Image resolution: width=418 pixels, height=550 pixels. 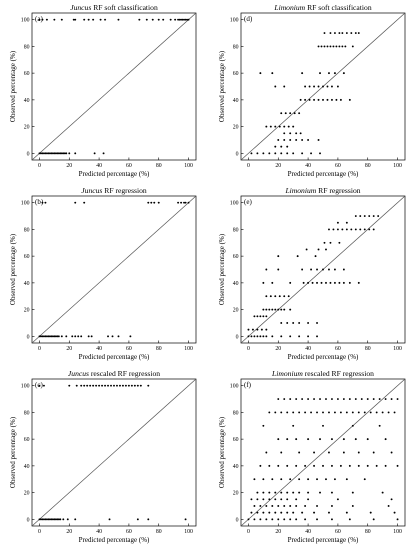 What do you see at coordinates (80, 7) in the screenshot?
I see `chart-title-species: Juncus` at bounding box center [80, 7].